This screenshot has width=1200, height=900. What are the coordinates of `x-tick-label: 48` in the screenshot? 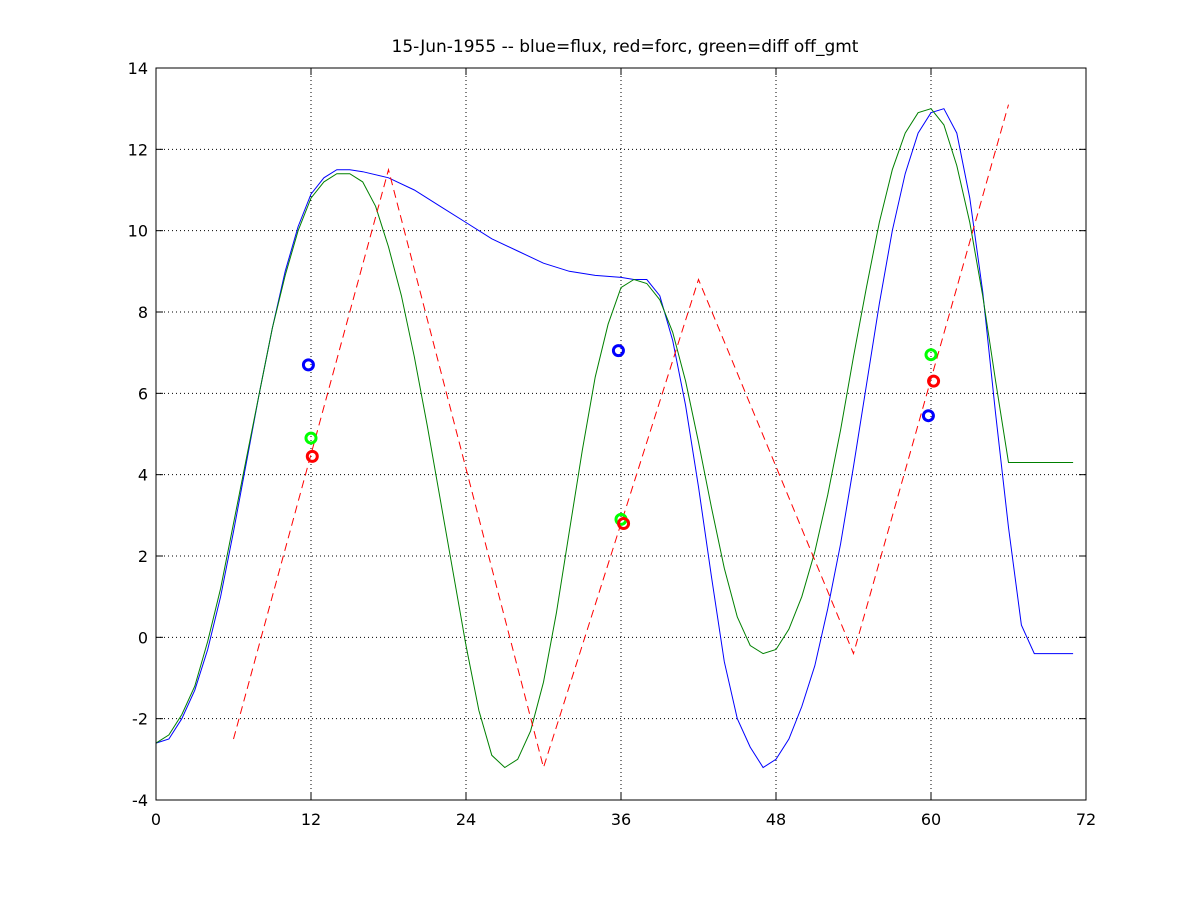 It's located at (776, 819).